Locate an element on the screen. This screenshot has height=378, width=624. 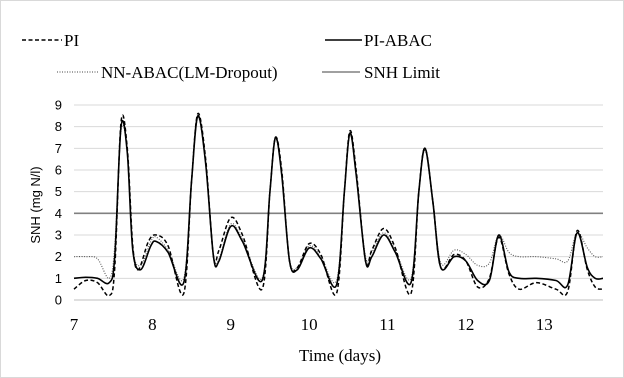
y-tick-label: 1 is located at coordinates (58, 278).